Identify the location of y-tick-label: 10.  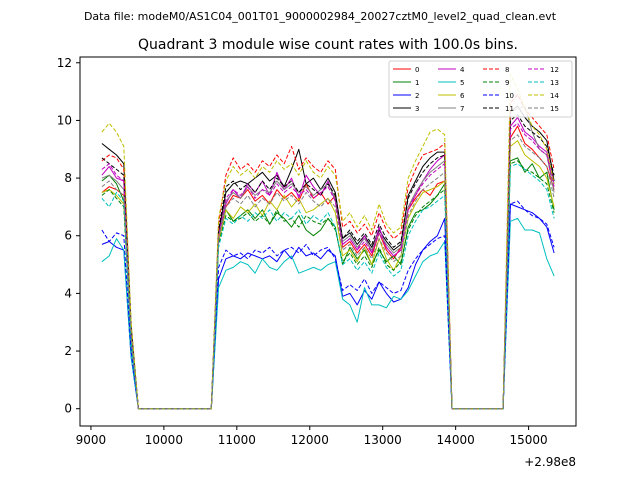
(64, 120).